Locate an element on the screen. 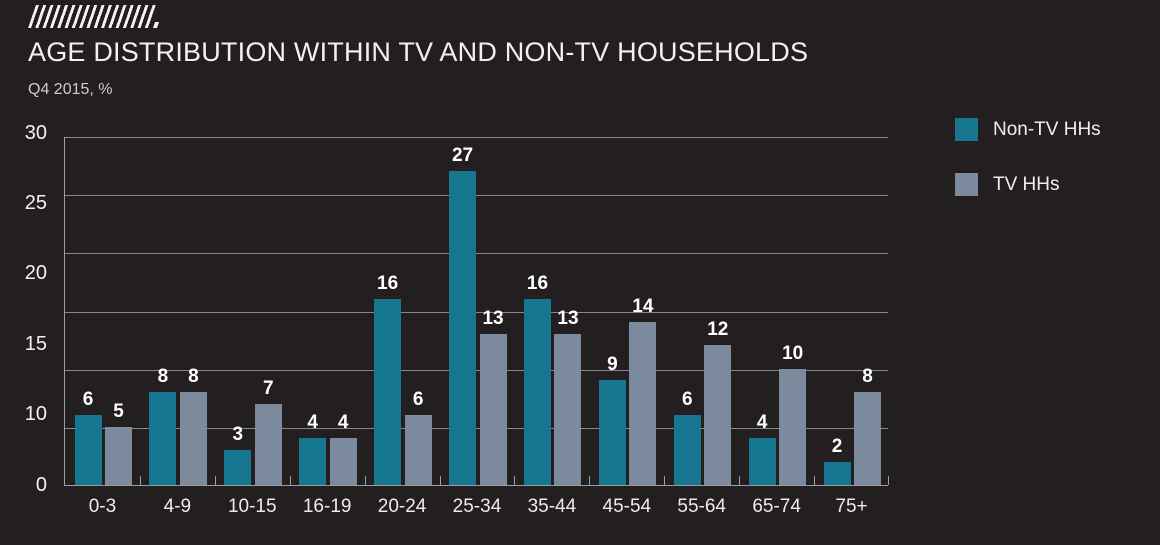  chart-subtitle: Q4 2015, % is located at coordinates (70, 89).